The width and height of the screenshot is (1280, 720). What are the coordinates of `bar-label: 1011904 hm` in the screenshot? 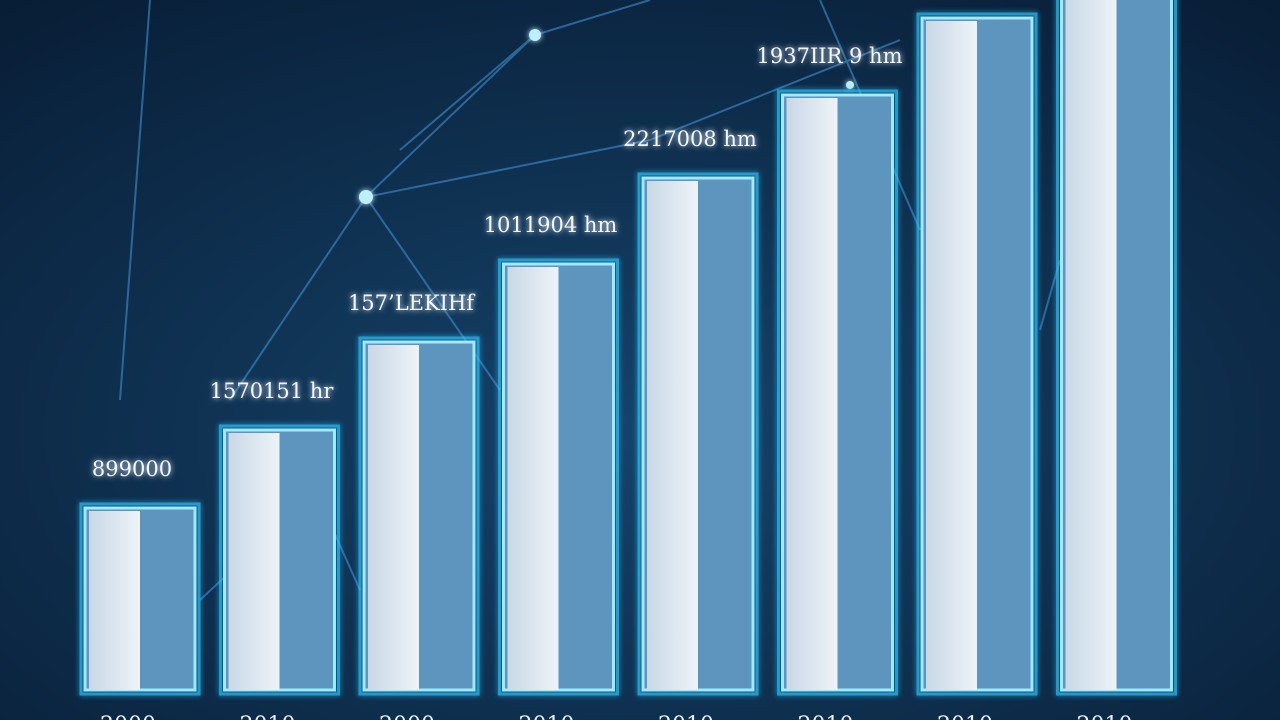 It's located at (551, 225).